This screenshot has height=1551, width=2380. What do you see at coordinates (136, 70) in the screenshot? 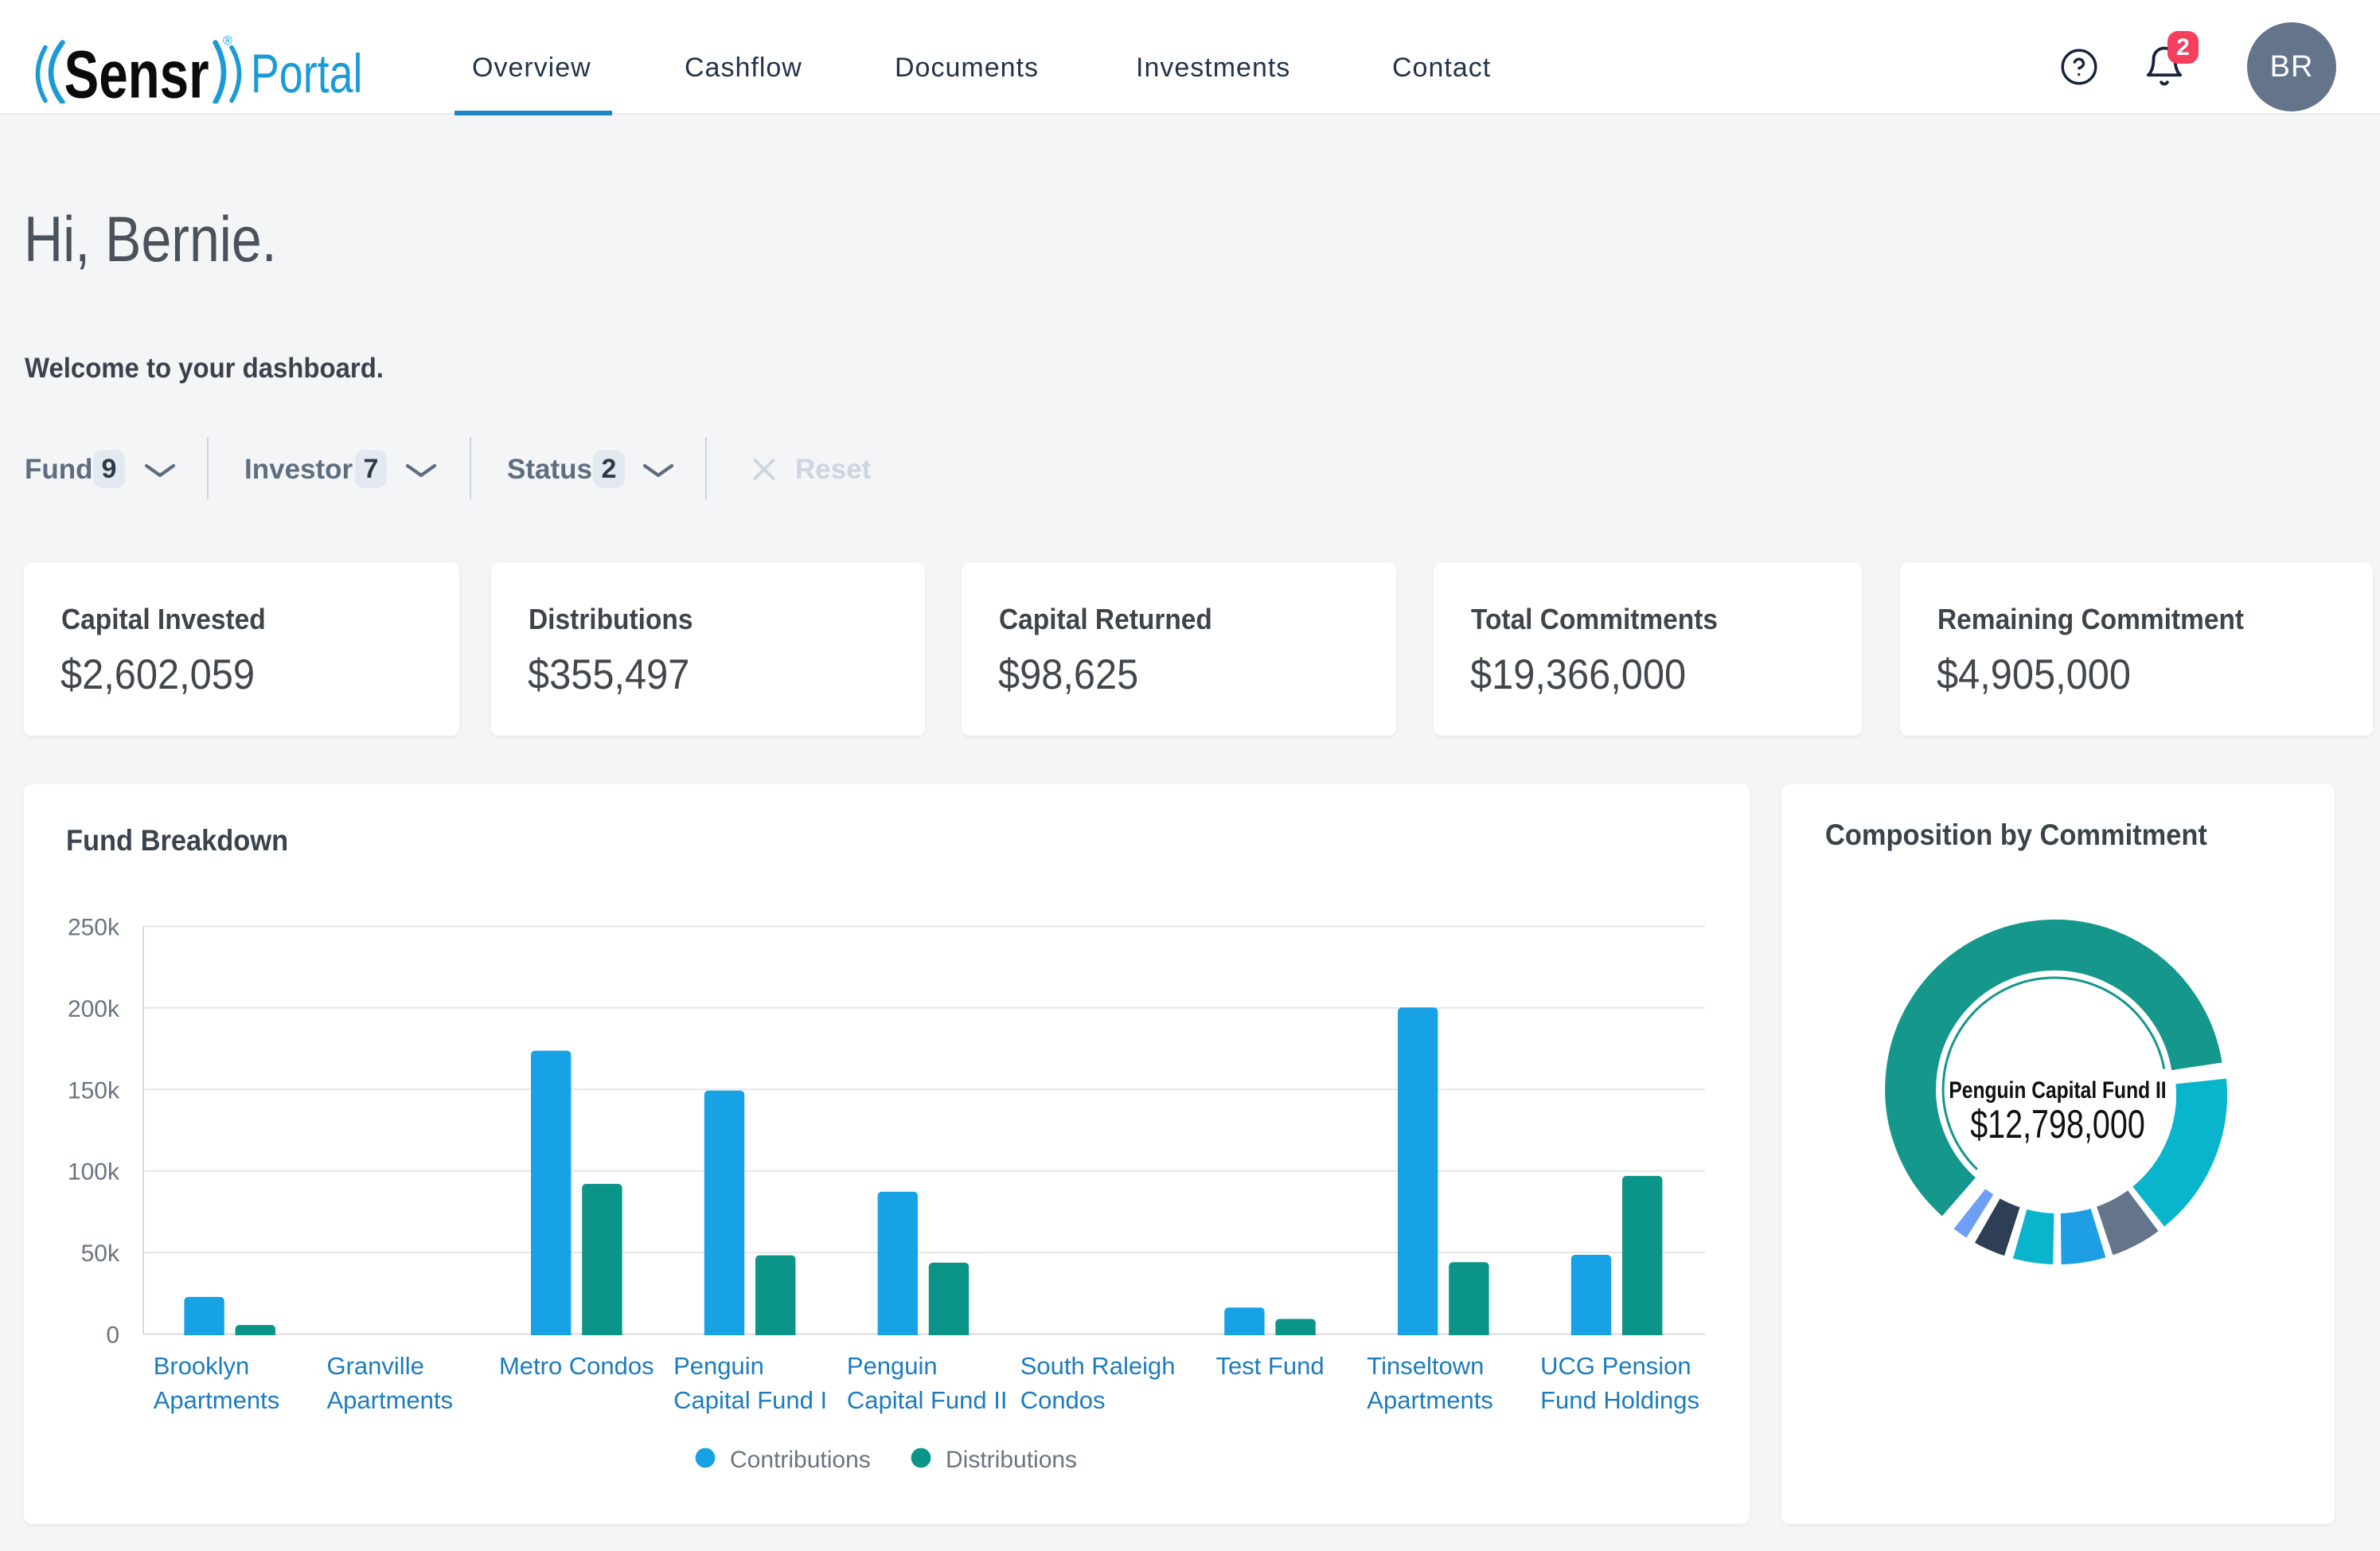
I see `svg-text: Sensr` at bounding box center [136, 70].